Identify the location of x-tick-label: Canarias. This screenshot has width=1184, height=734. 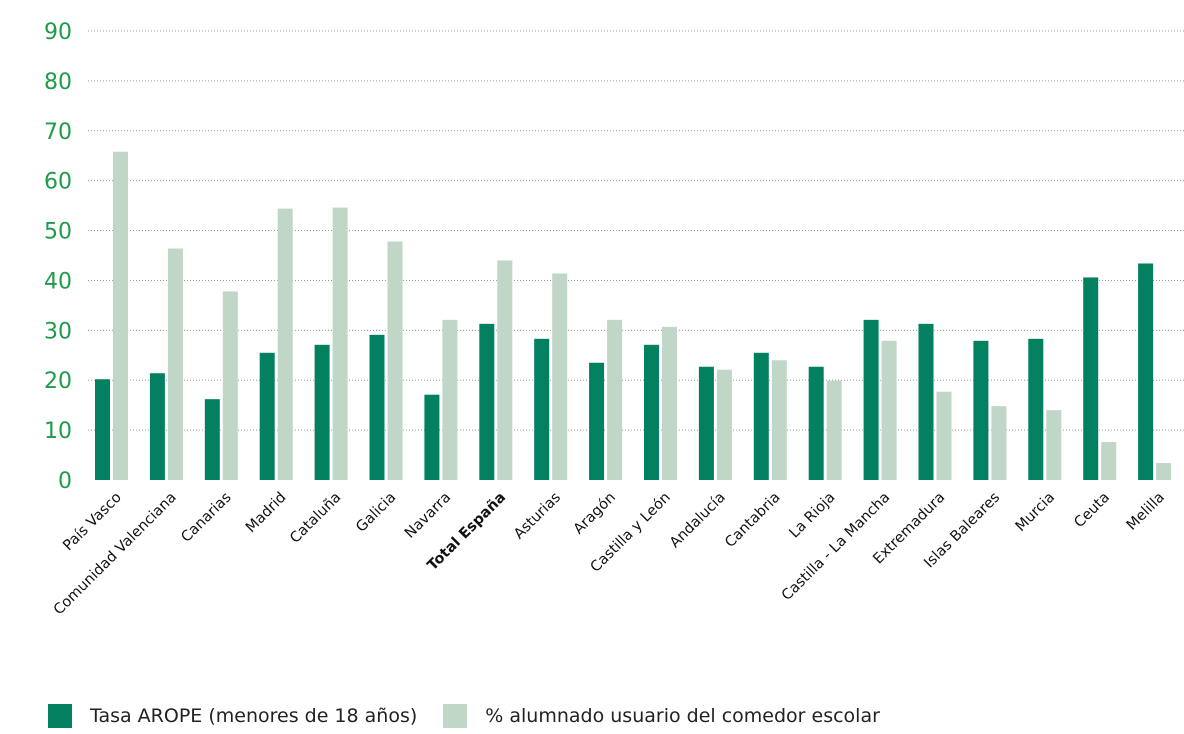
(206, 518).